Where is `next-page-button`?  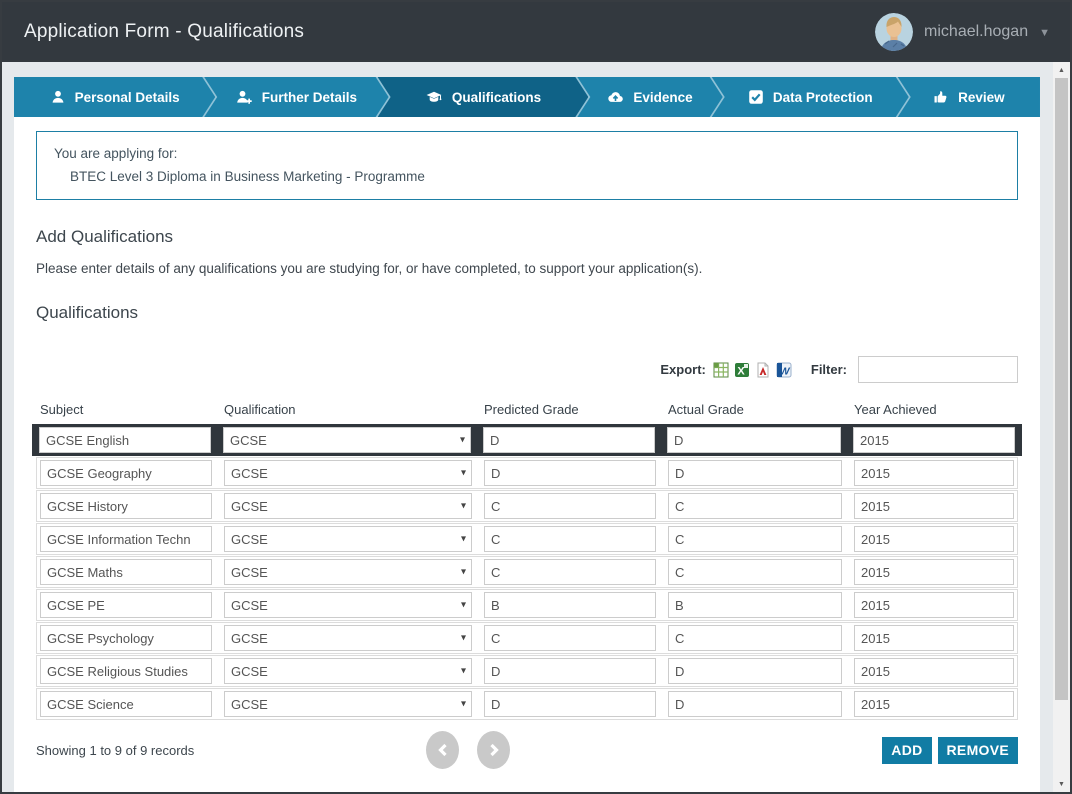 next-page-button is located at coordinates (494, 750).